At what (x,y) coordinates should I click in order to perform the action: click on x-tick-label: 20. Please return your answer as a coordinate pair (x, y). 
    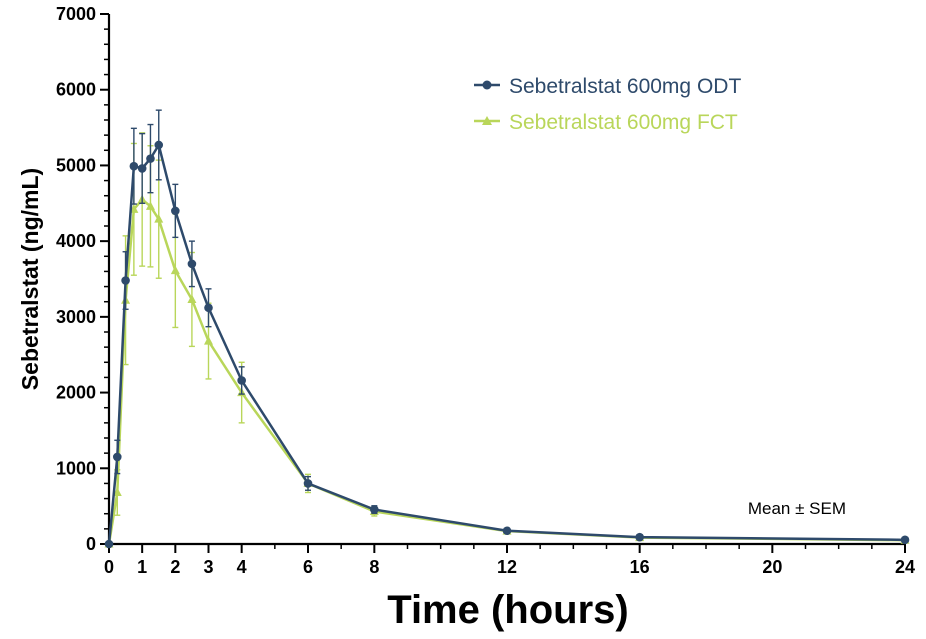
    Looking at the image, I should click on (772, 567).